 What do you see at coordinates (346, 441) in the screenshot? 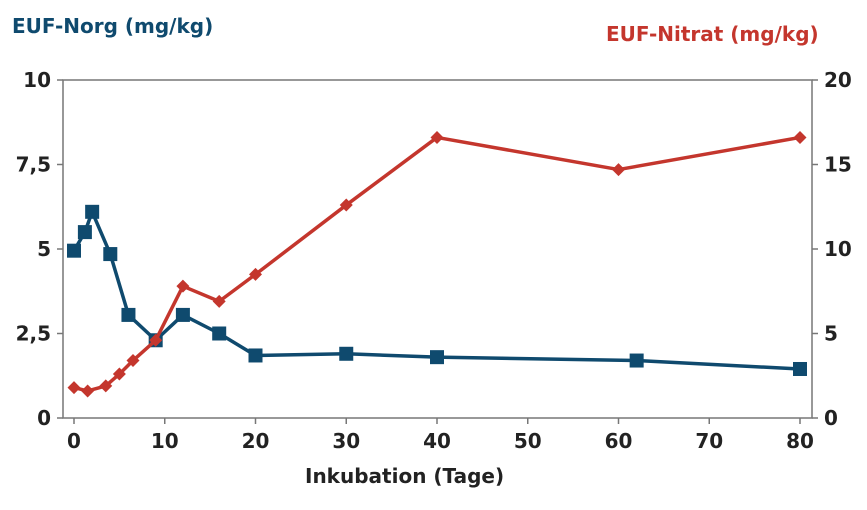
I see `x-tick-label: 30` at bounding box center [346, 441].